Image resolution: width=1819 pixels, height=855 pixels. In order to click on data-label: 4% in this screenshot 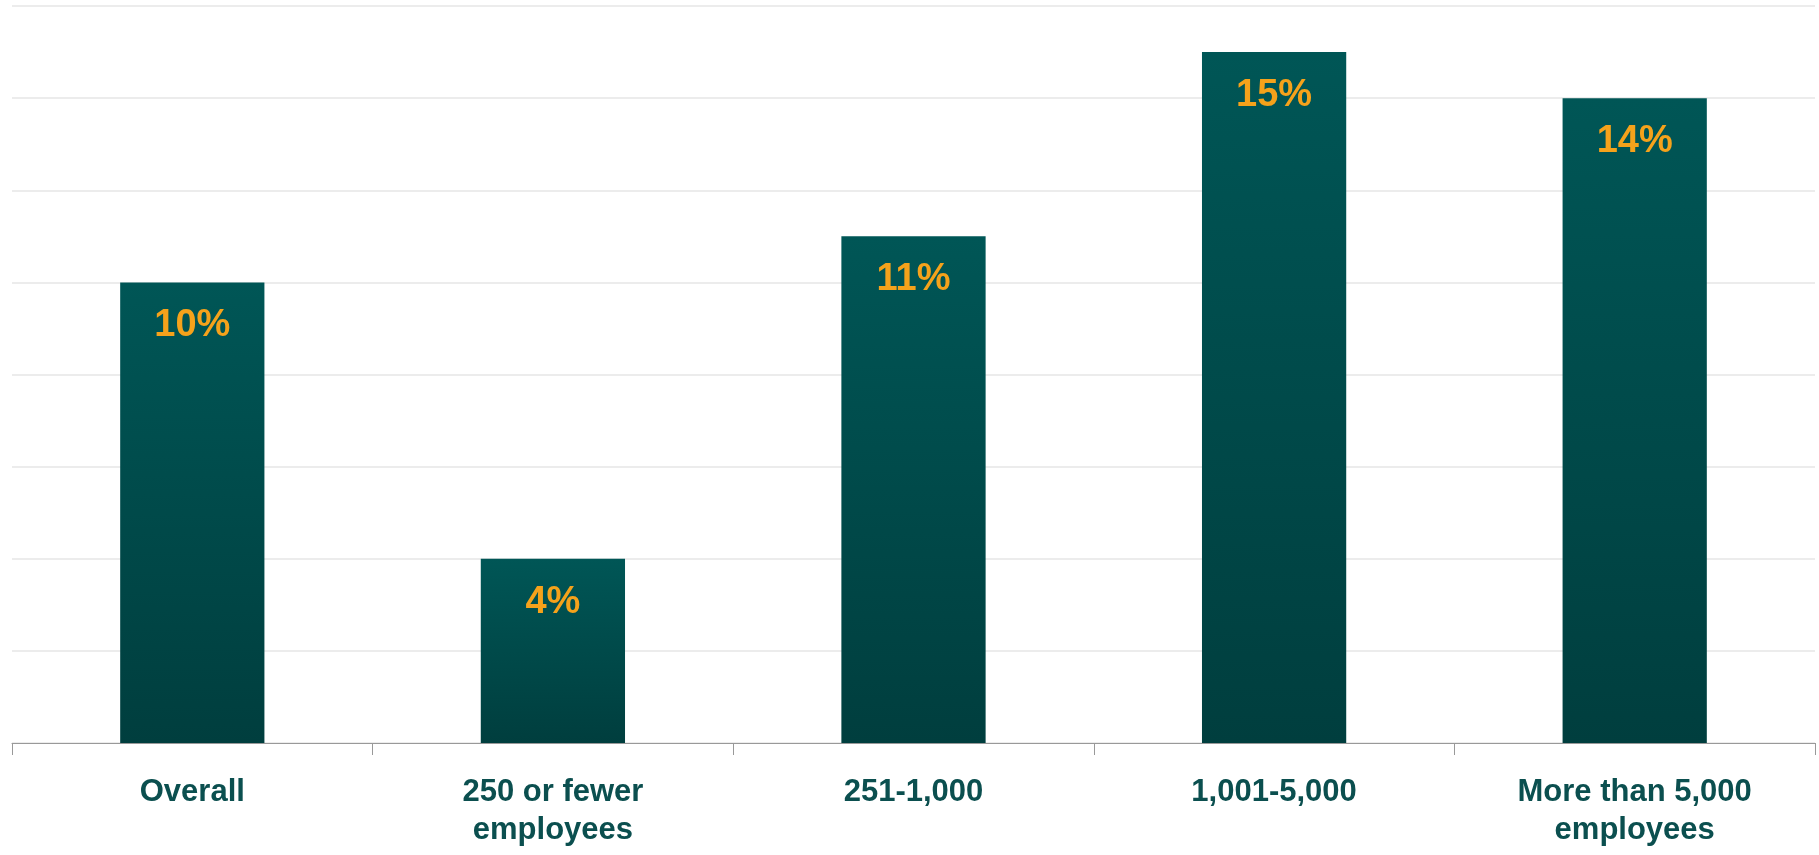, I will do `click(553, 599)`.